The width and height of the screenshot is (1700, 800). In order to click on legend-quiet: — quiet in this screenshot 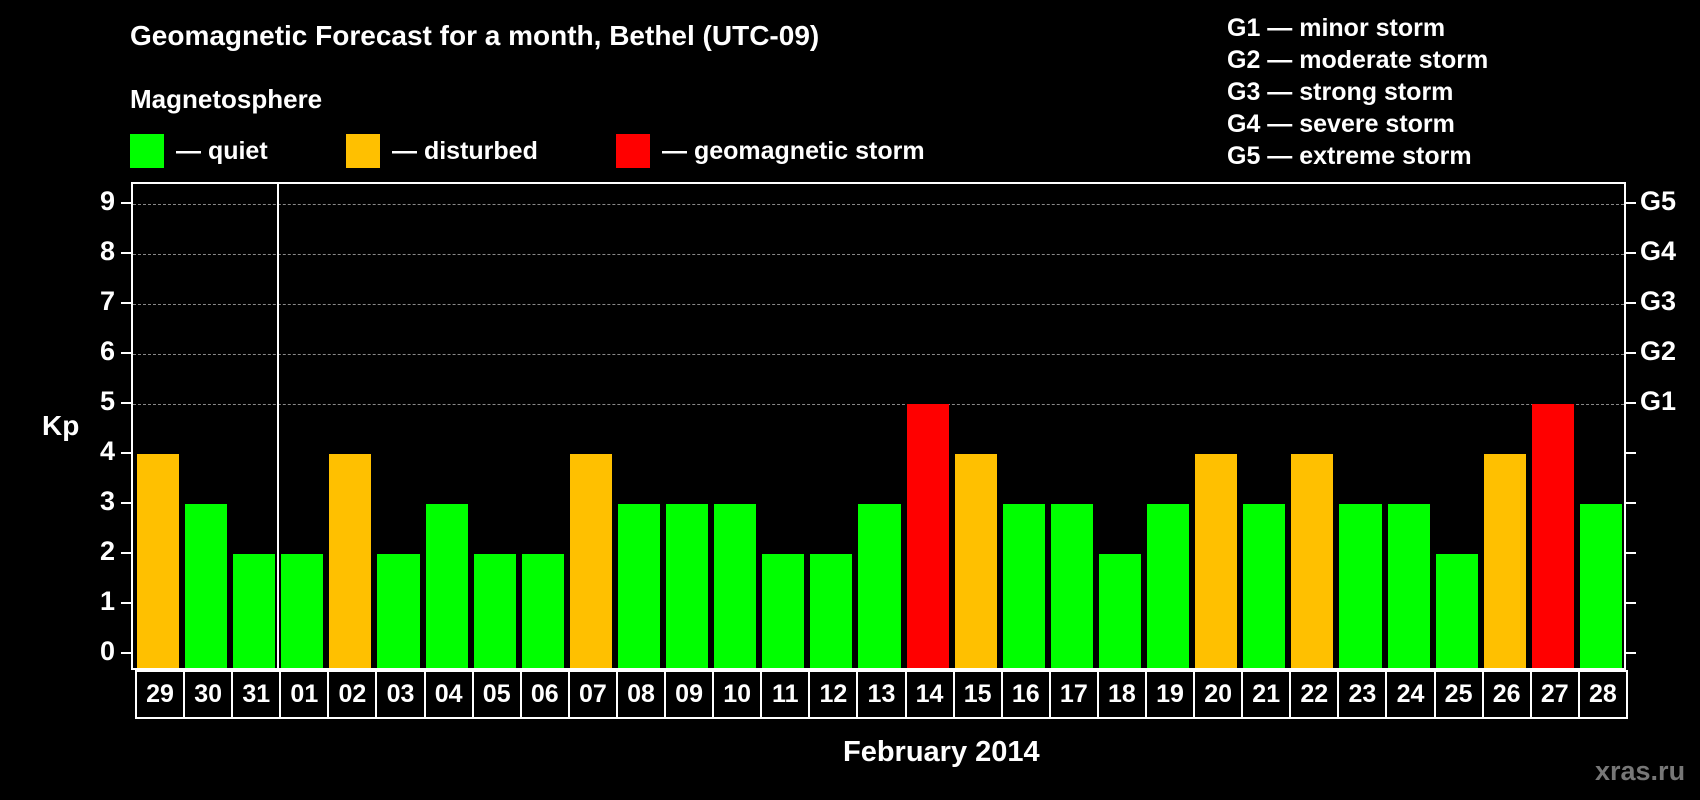, I will do `click(199, 151)`.